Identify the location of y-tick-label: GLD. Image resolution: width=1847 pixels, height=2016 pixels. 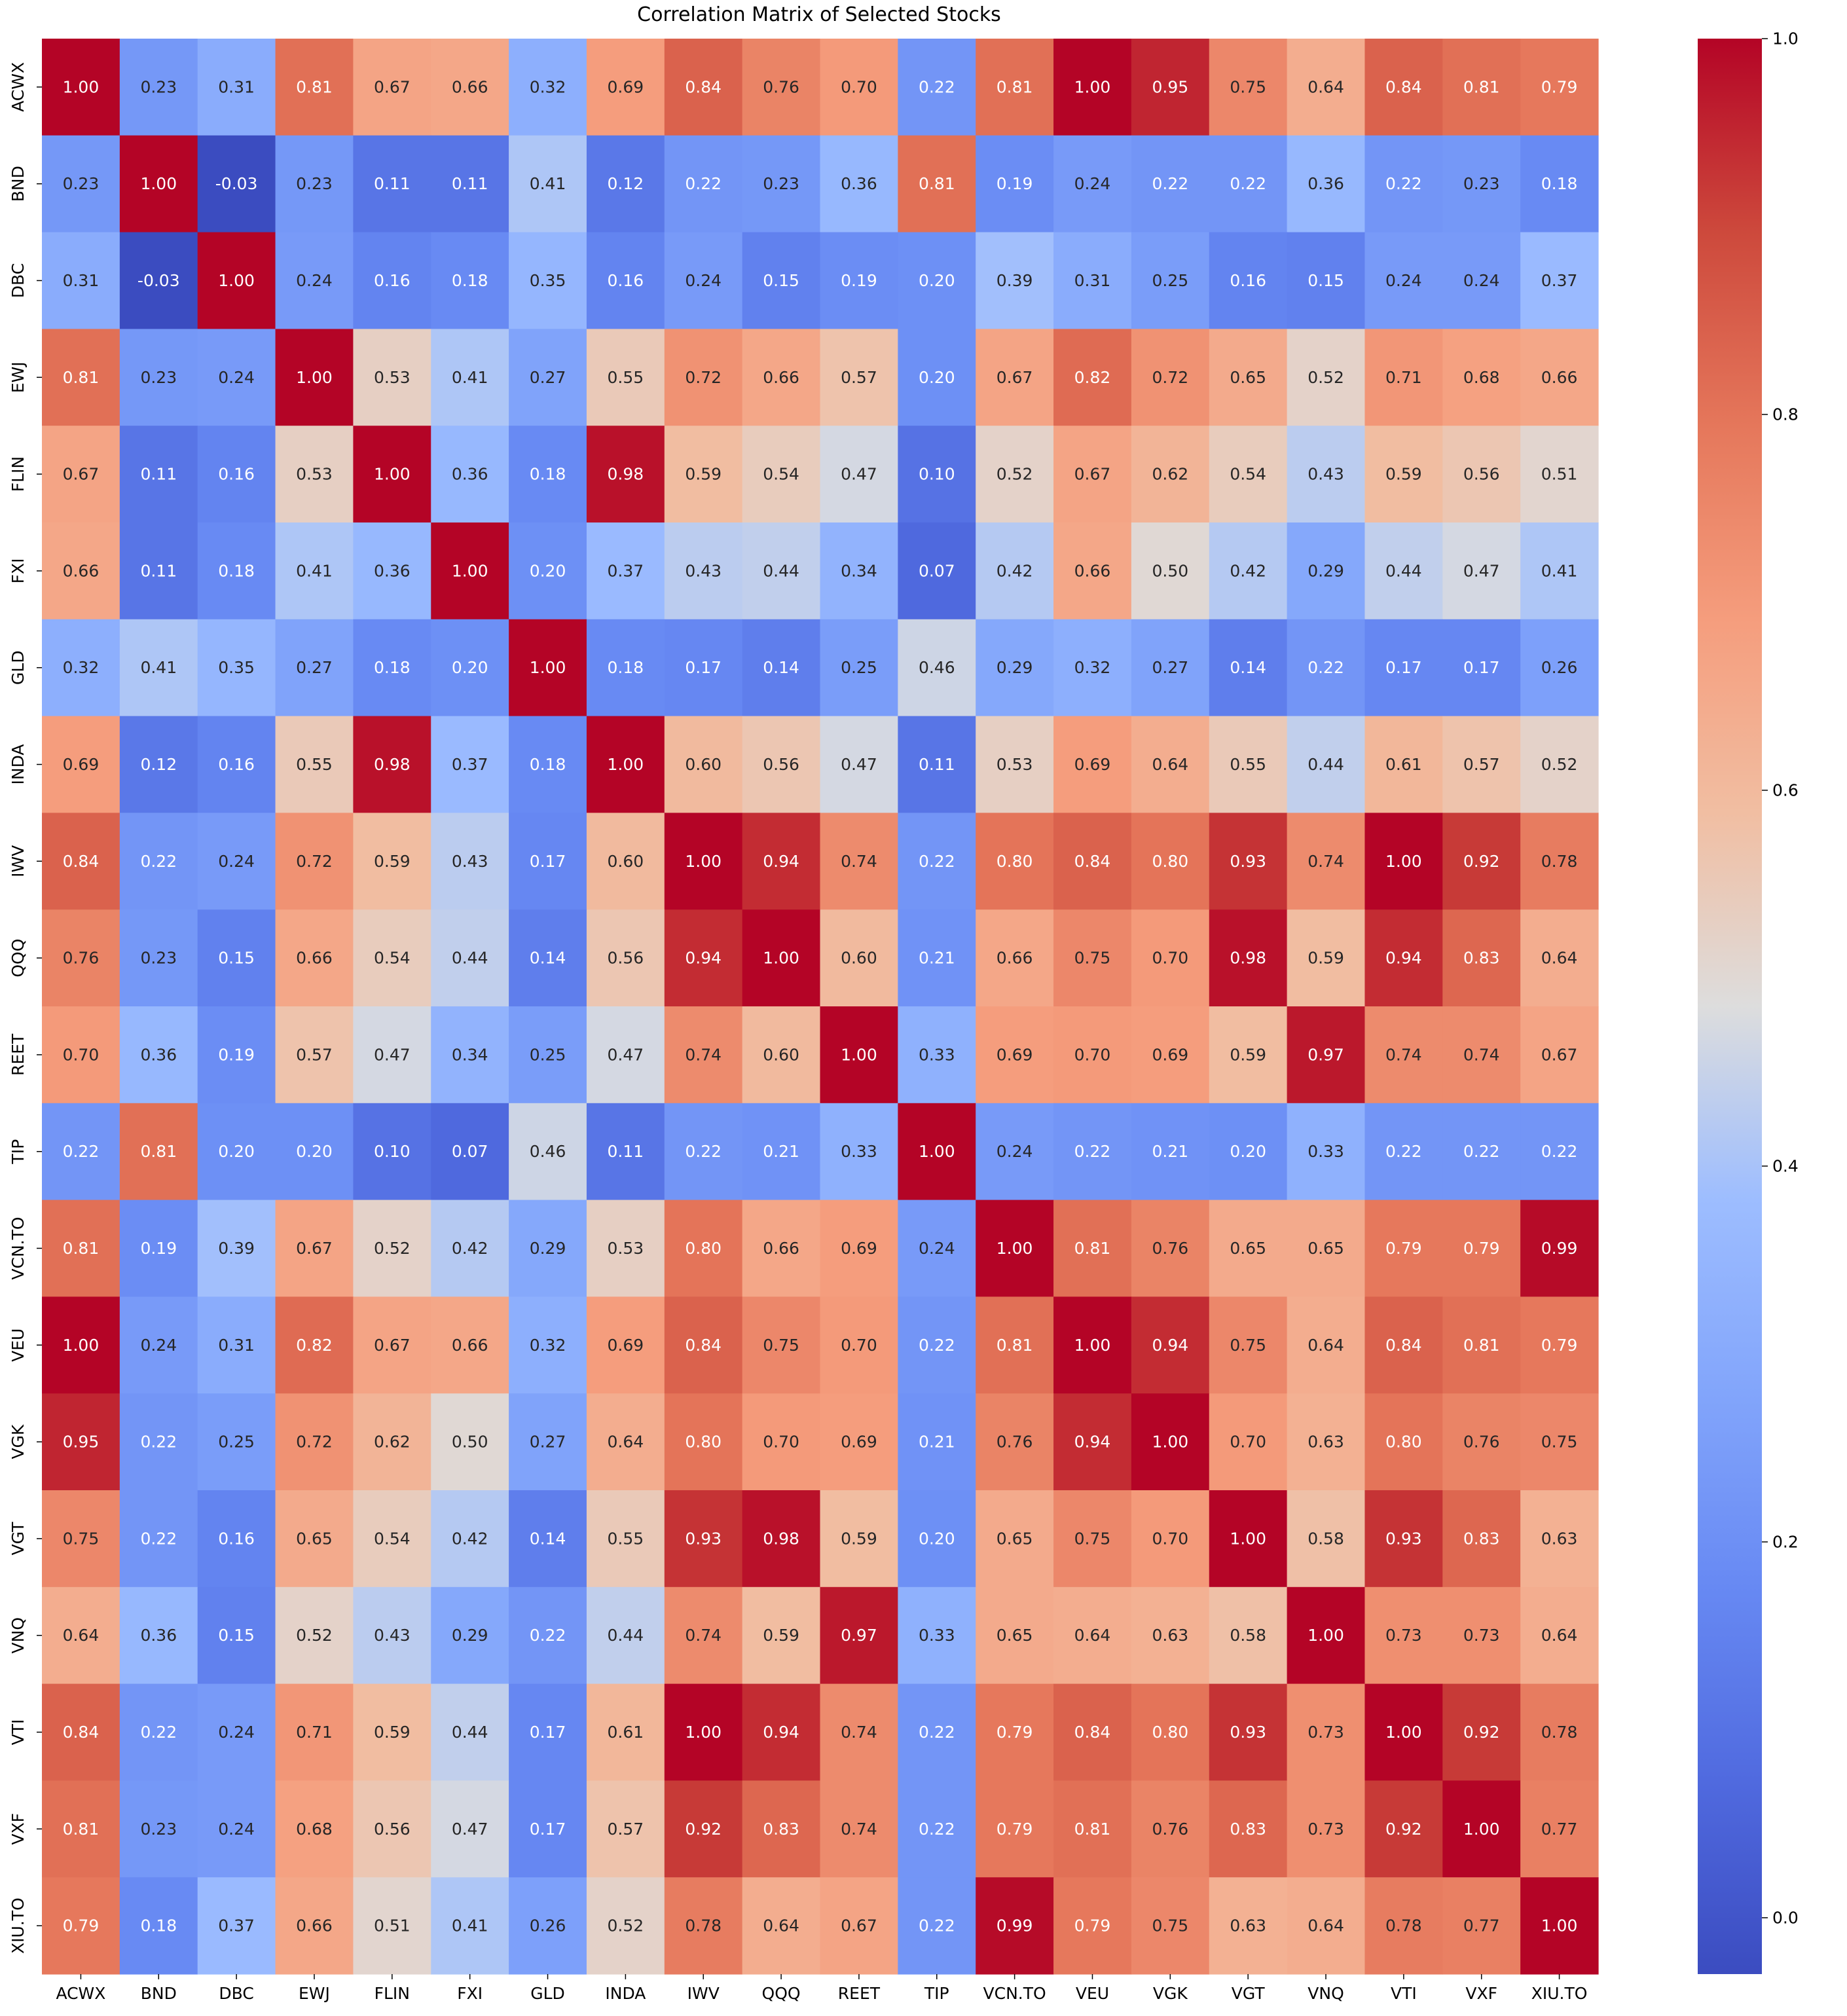
(18, 668).